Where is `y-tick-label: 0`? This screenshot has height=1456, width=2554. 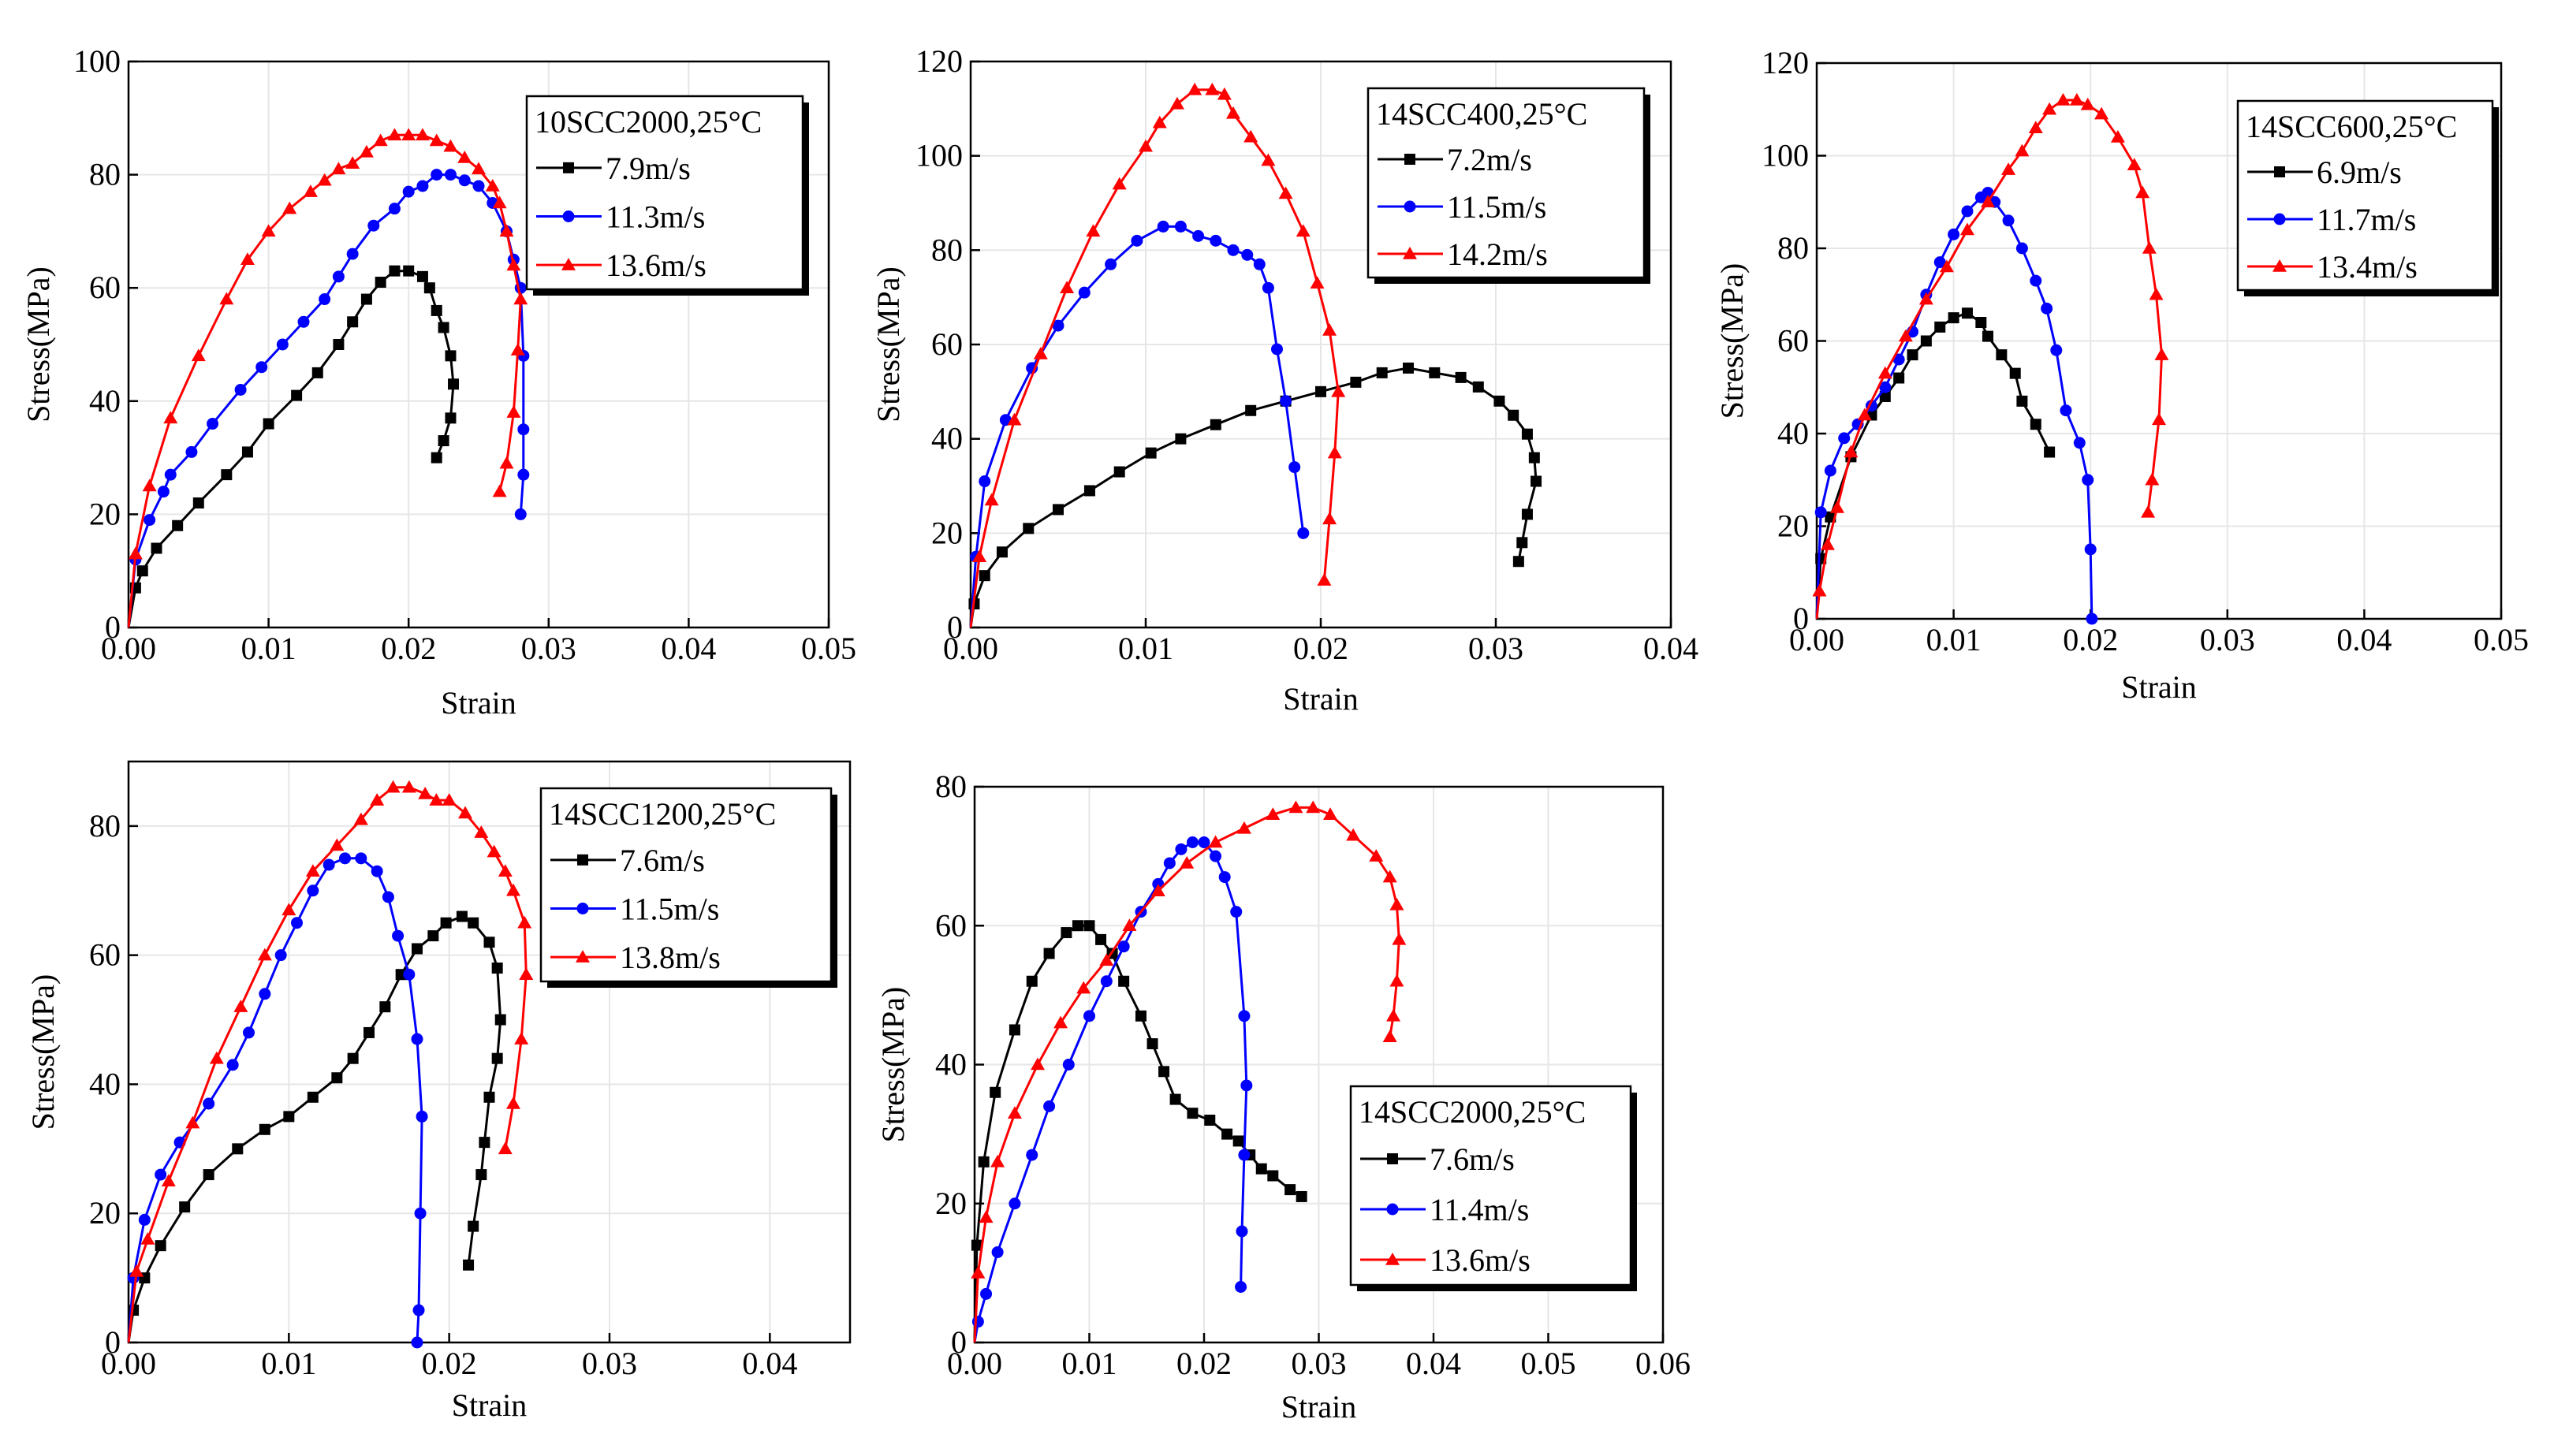 y-tick-label: 0 is located at coordinates (1801, 618).